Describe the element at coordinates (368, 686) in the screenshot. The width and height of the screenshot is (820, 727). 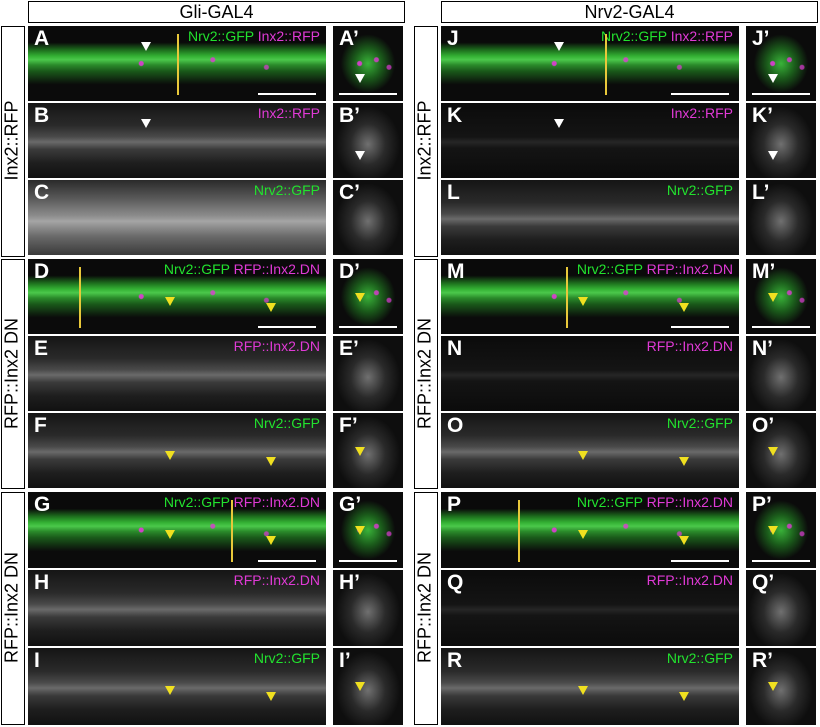
I see `panel-i2: I’` at that location.